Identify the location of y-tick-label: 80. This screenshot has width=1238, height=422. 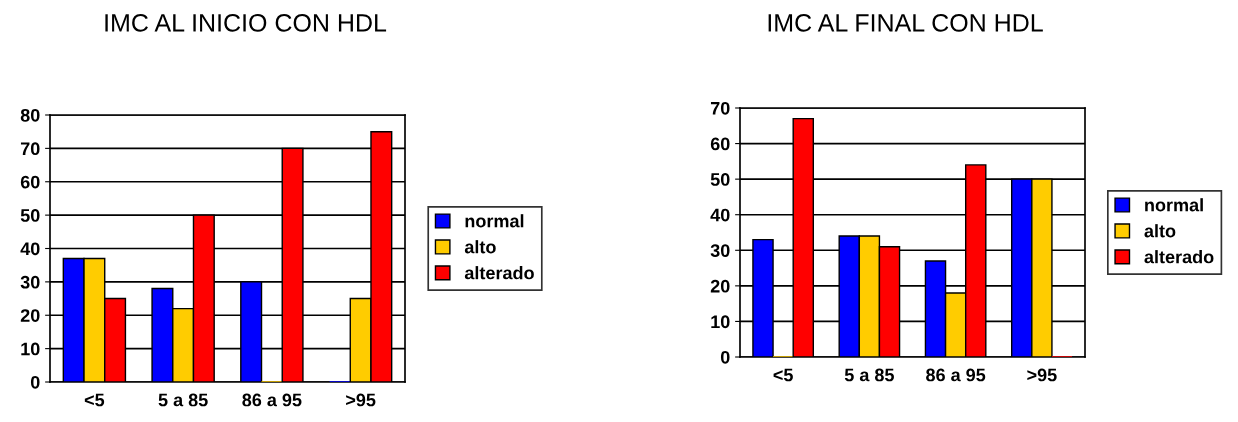
(30, 115).